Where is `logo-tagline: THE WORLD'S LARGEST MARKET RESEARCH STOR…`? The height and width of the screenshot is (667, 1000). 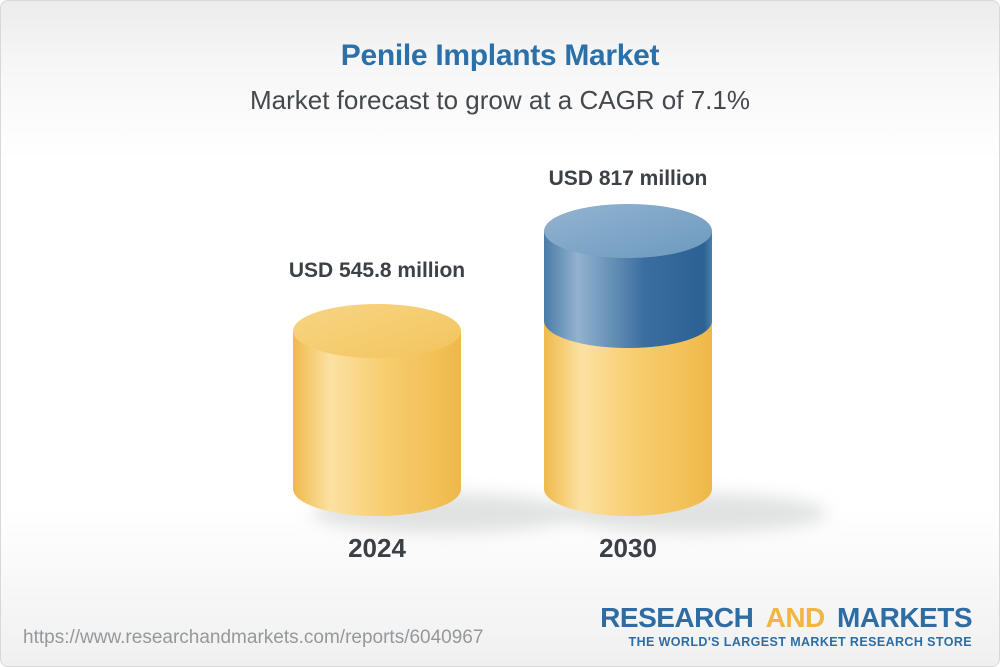
logo-tagline: THE WORLD'S LARGEST MARKET RESEARCH STOR… is located at coordinates (800, 642).